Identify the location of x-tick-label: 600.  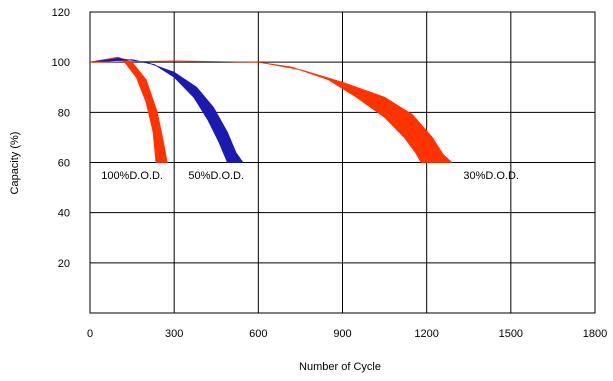
(258, 334).